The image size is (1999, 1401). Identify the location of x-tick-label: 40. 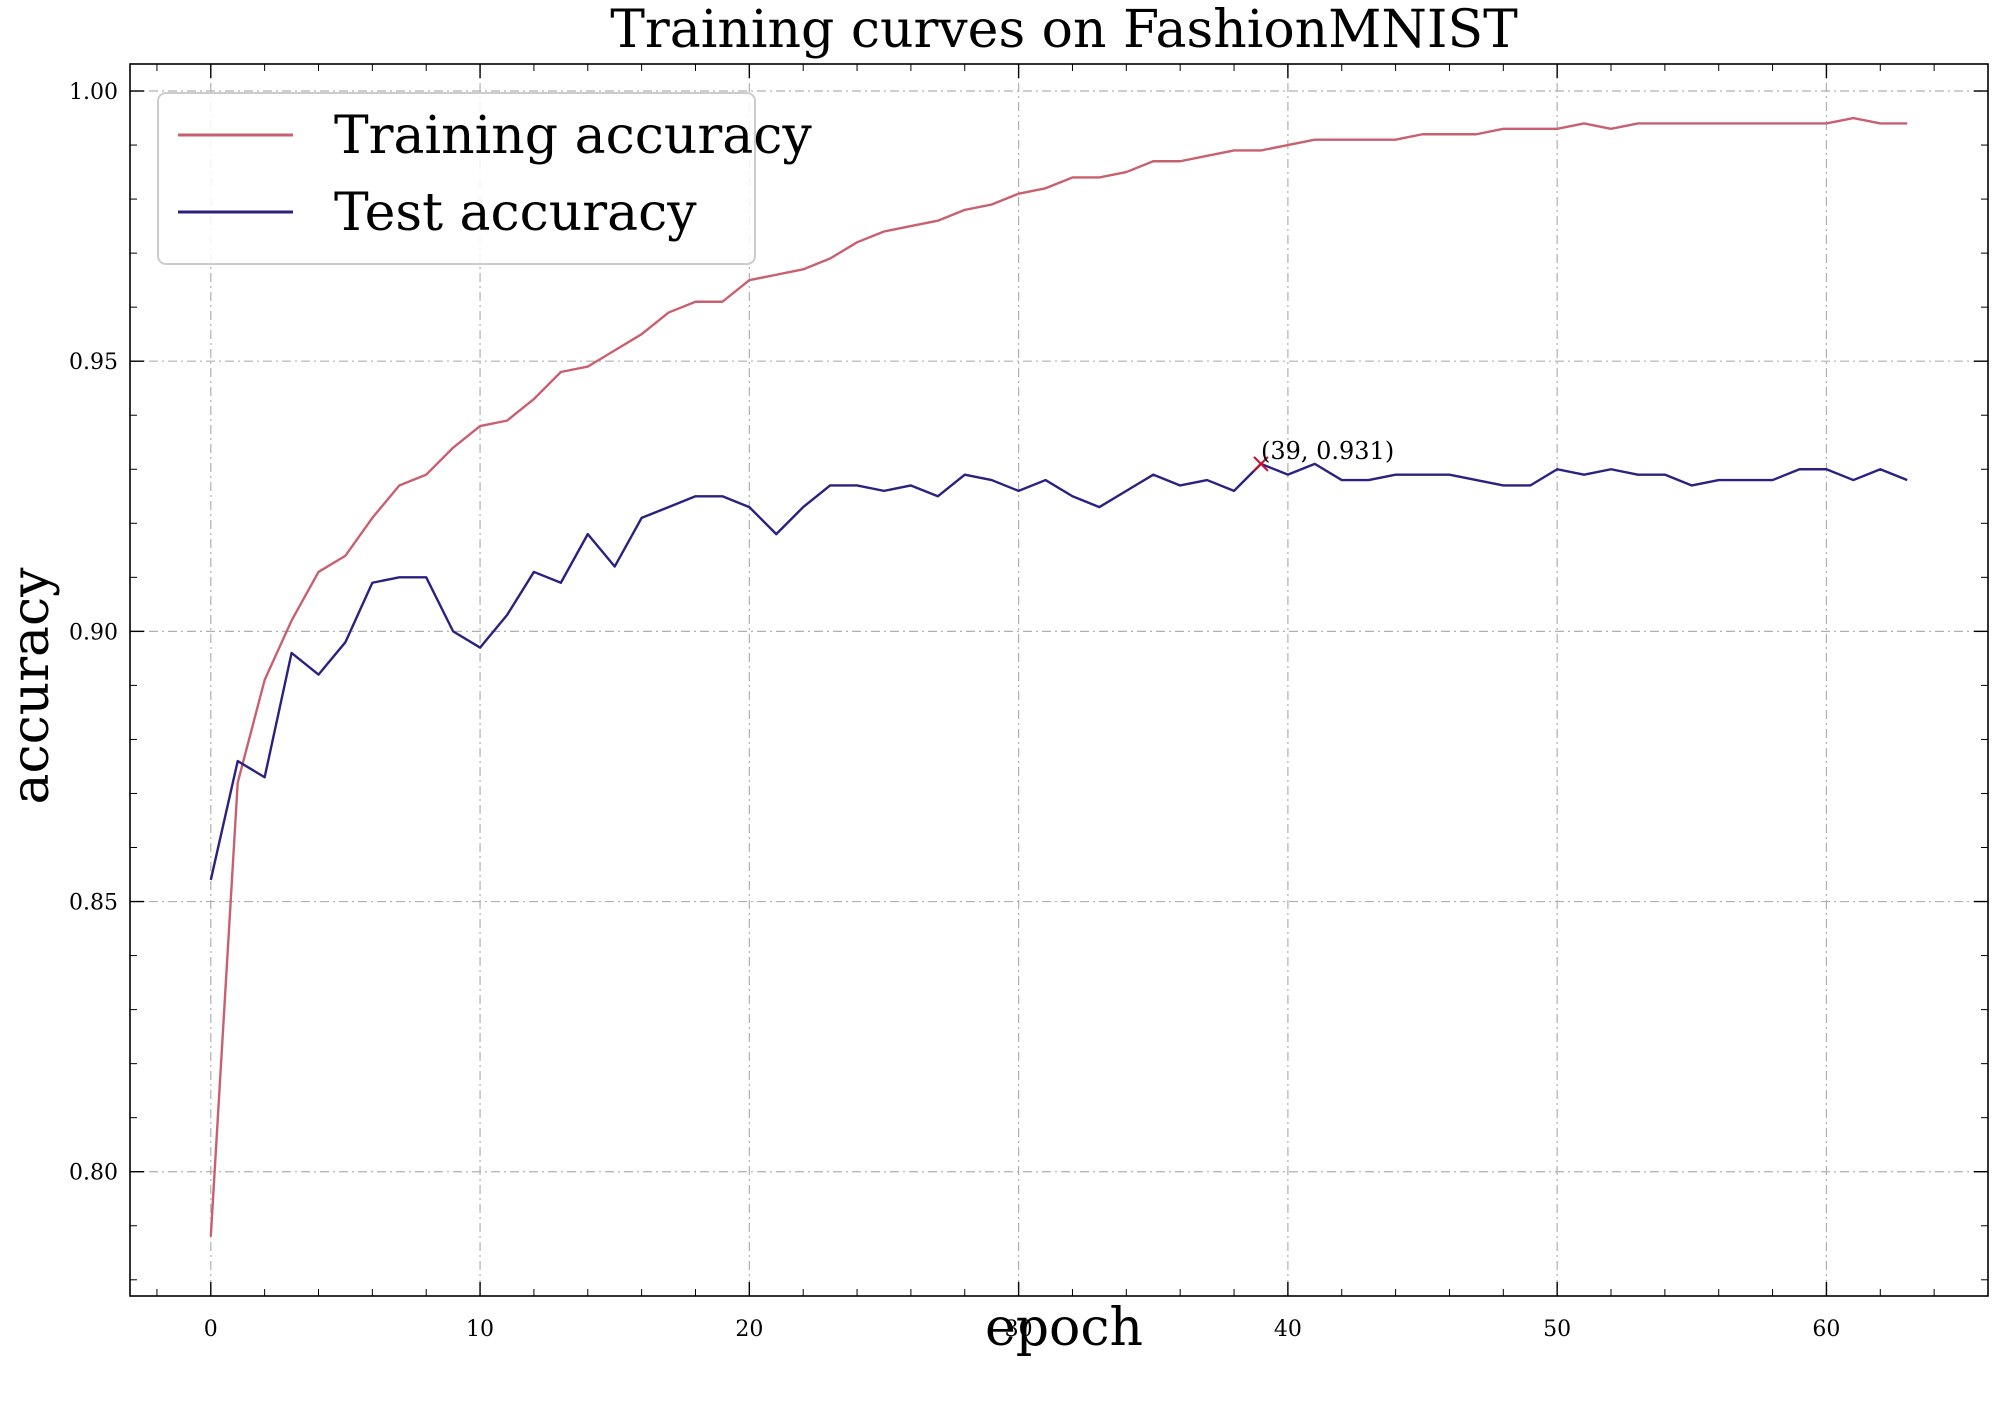
(1288, 1329).